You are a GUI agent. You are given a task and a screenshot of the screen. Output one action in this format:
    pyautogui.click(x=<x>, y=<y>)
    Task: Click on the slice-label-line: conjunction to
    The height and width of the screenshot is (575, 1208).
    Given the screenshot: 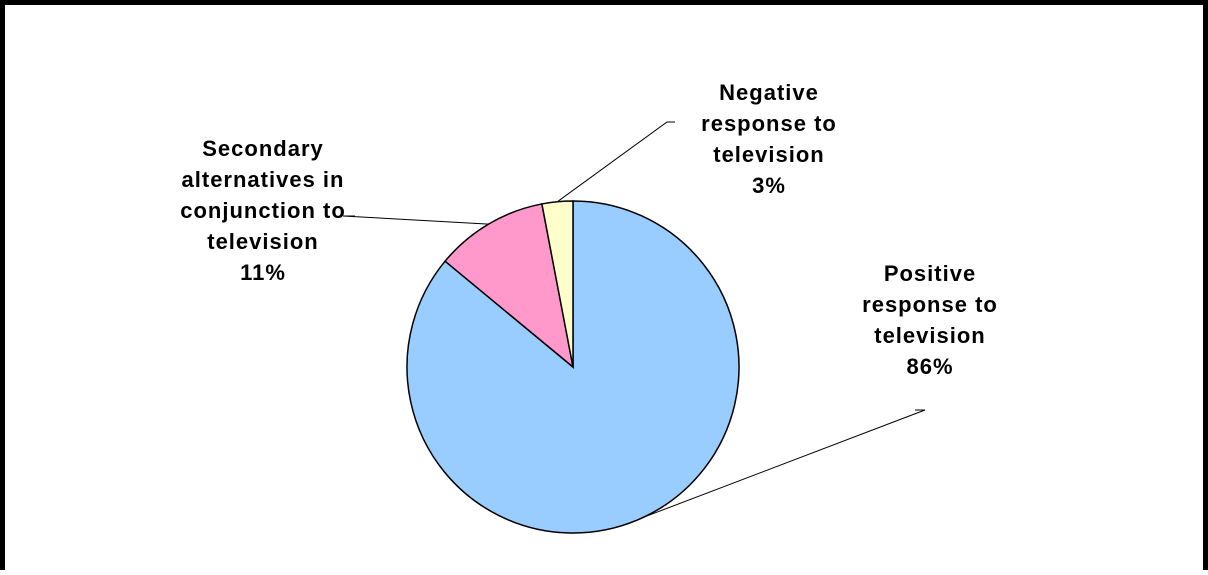 What is the action you would take?
    pyautogui.click(x=263, y=210)
    